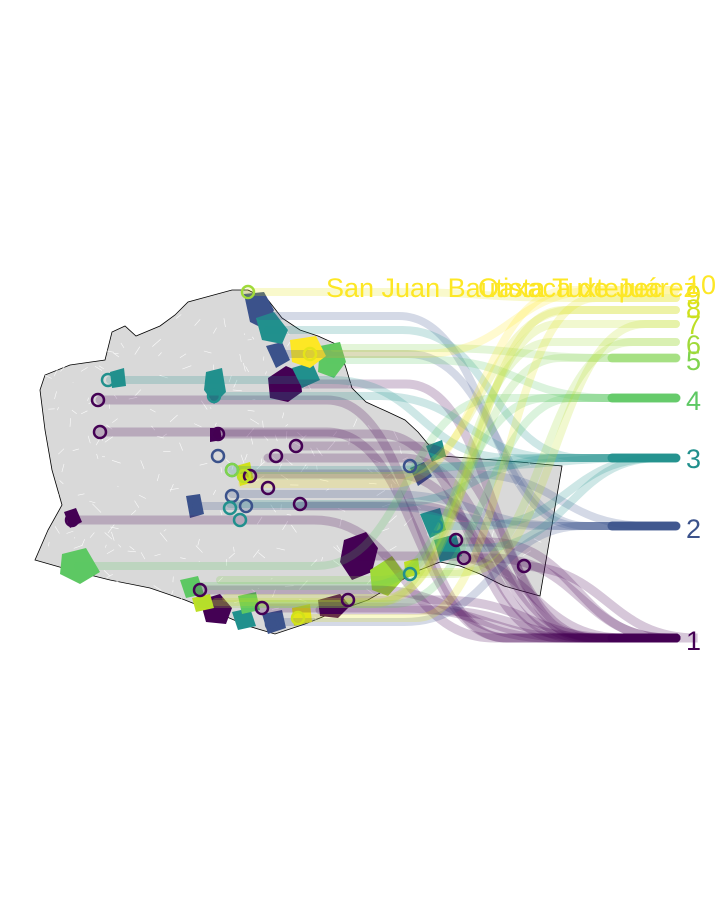  I want to click on muni-rank-4-b, so click(80, 566).